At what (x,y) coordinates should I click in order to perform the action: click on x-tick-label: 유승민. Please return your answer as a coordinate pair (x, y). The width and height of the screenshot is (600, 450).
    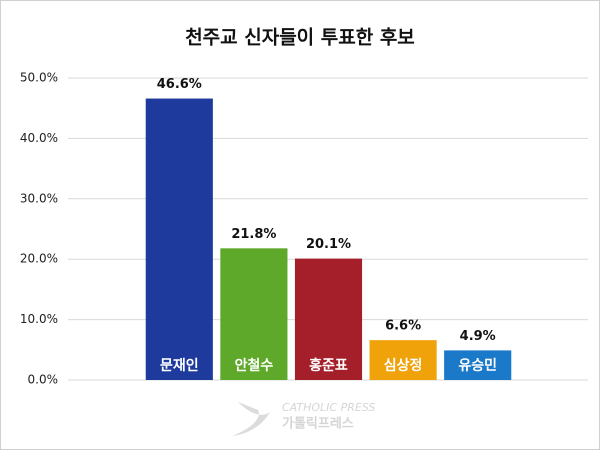
    Looking at the image, I should click on (477, 365).